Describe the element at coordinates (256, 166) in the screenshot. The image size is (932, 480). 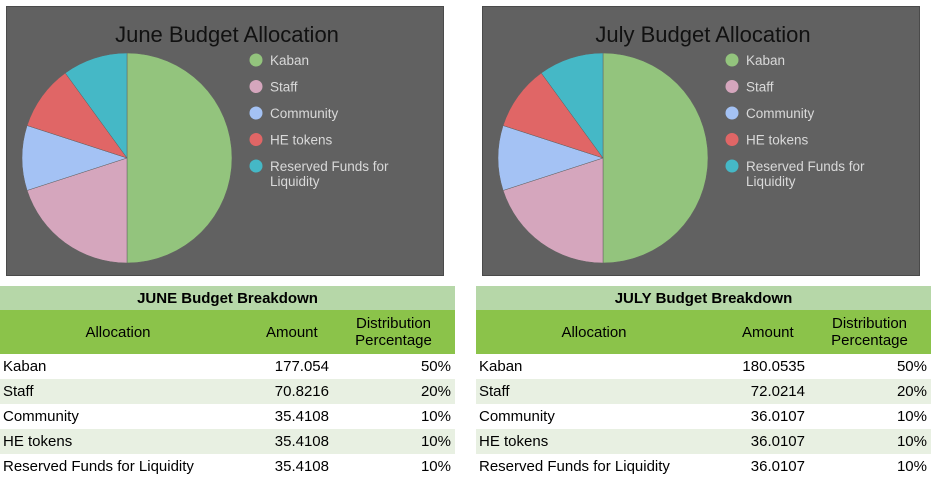
I see `june-legend-marker-reserved-funds-for-liquidity` at that location.